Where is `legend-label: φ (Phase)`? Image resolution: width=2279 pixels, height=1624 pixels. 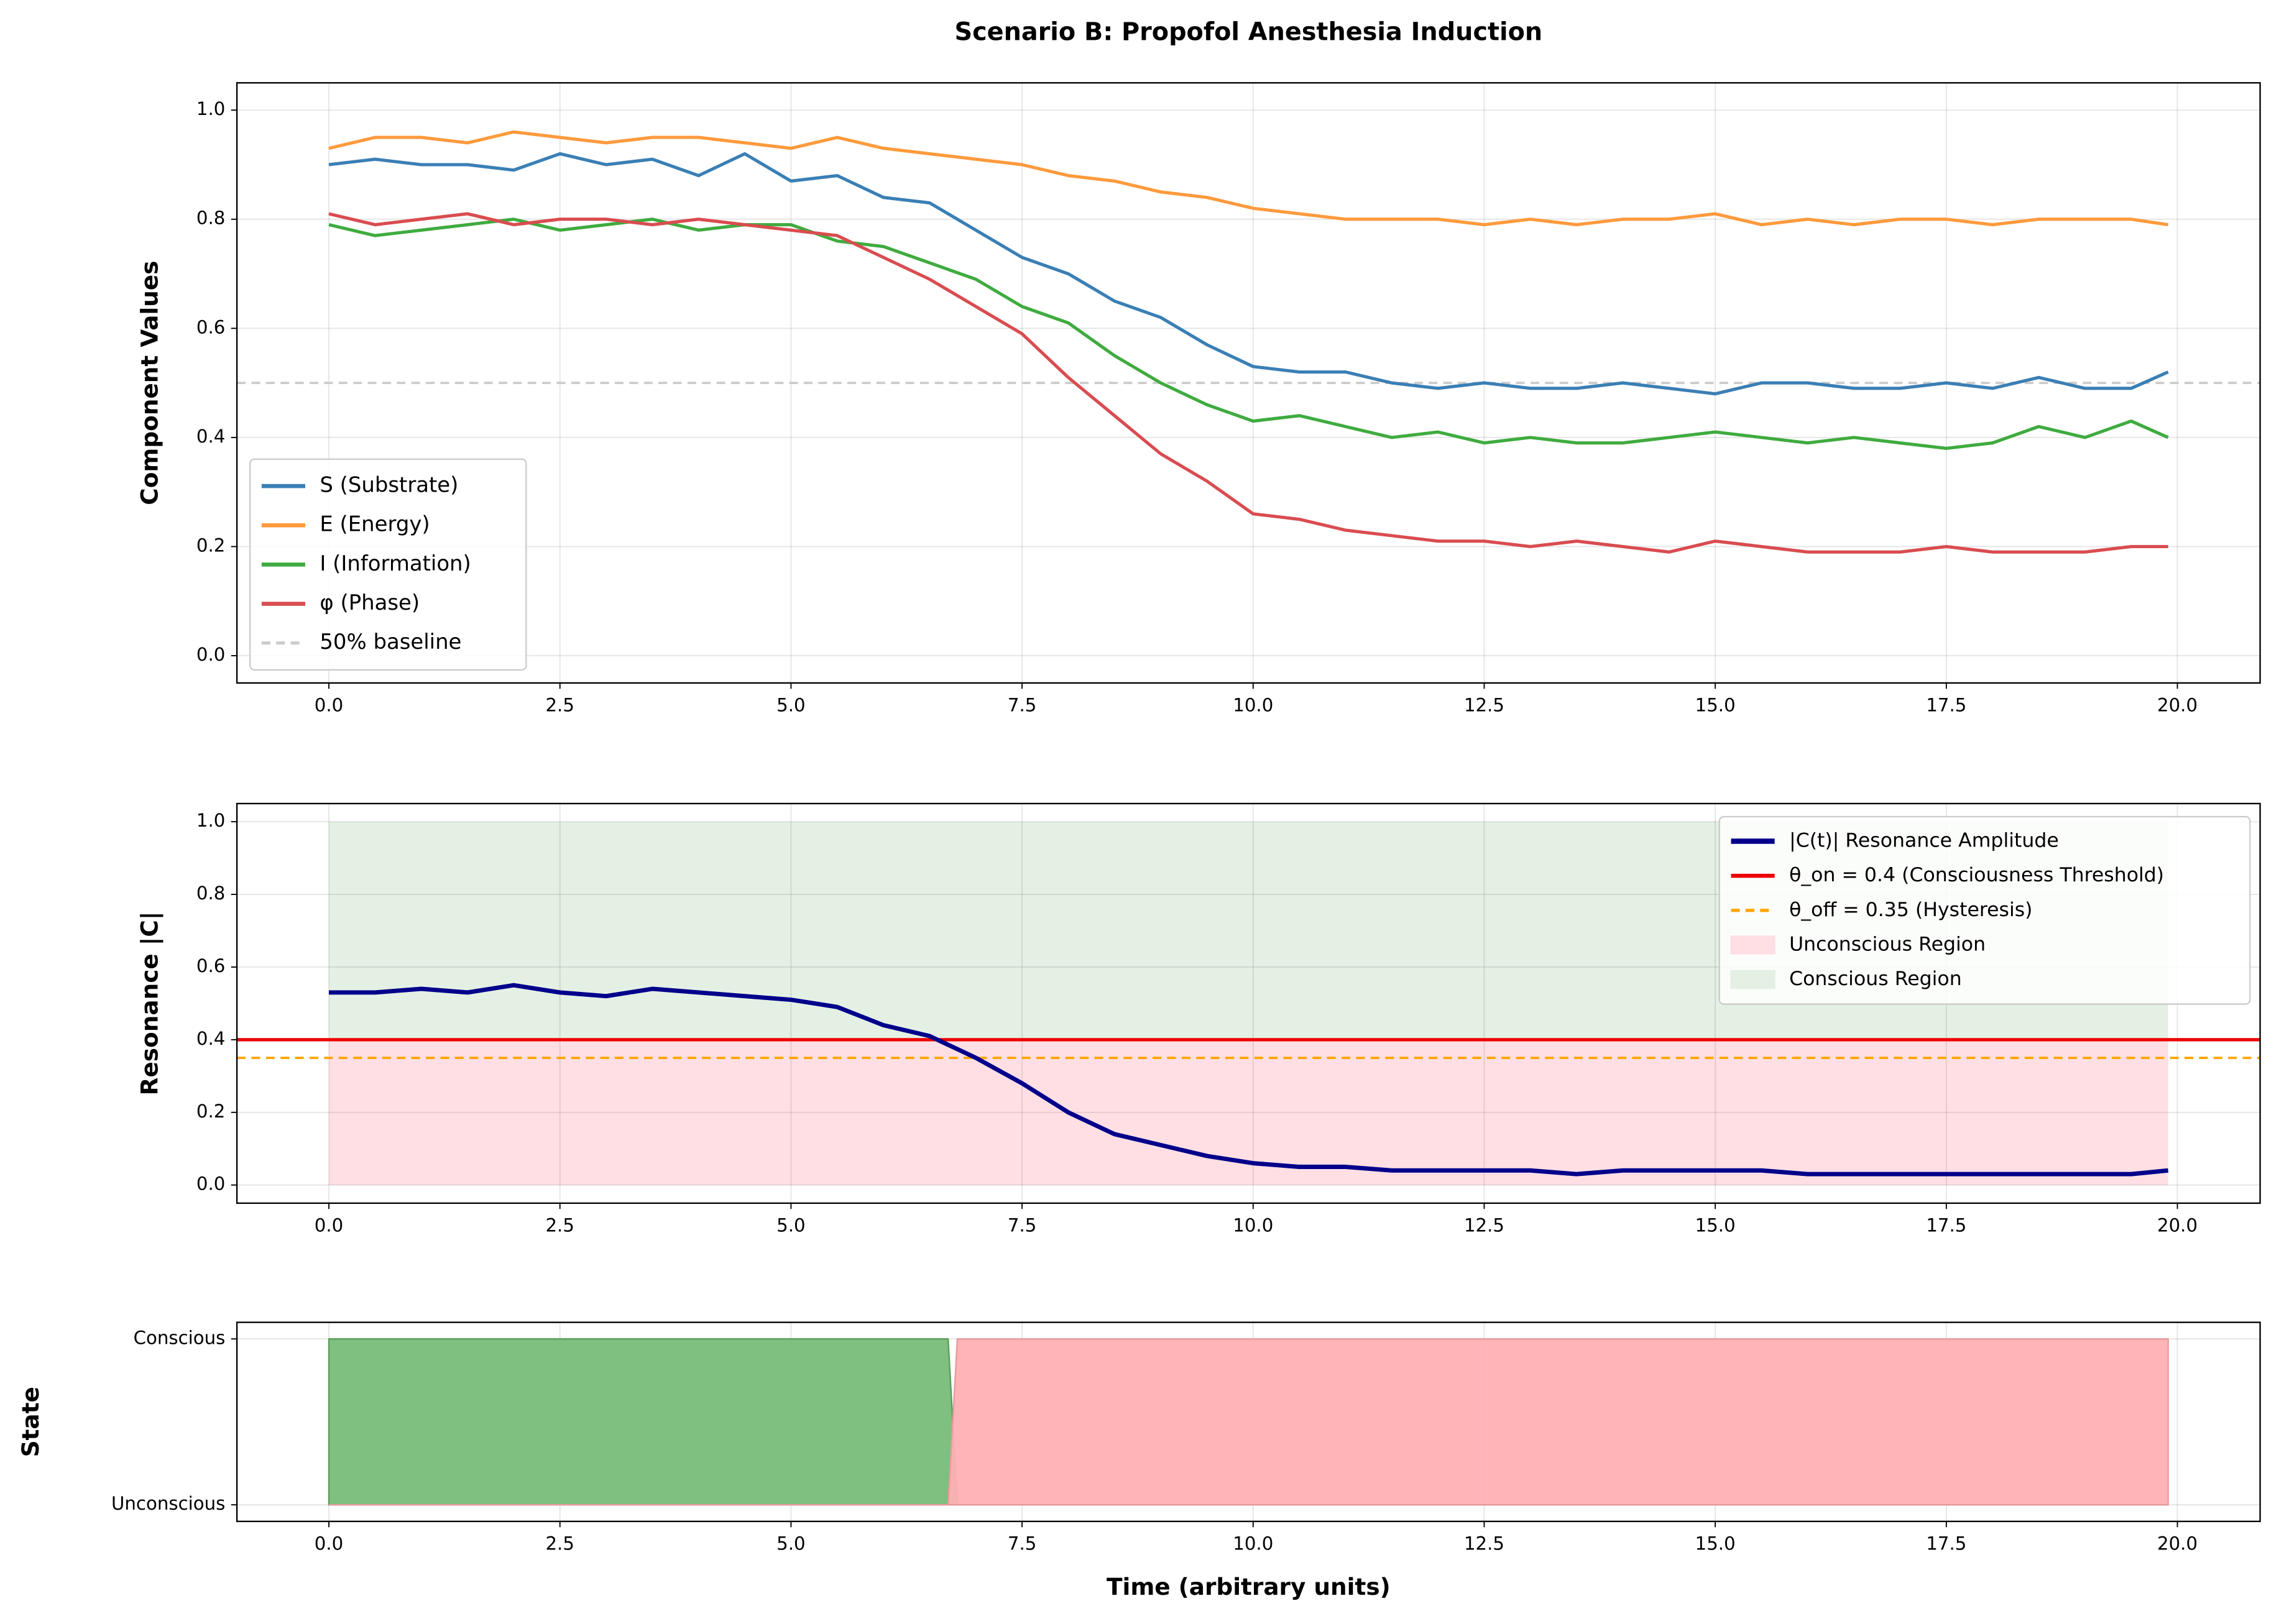
legend-label: φ (Phase) is located at coordinates (370, 602).